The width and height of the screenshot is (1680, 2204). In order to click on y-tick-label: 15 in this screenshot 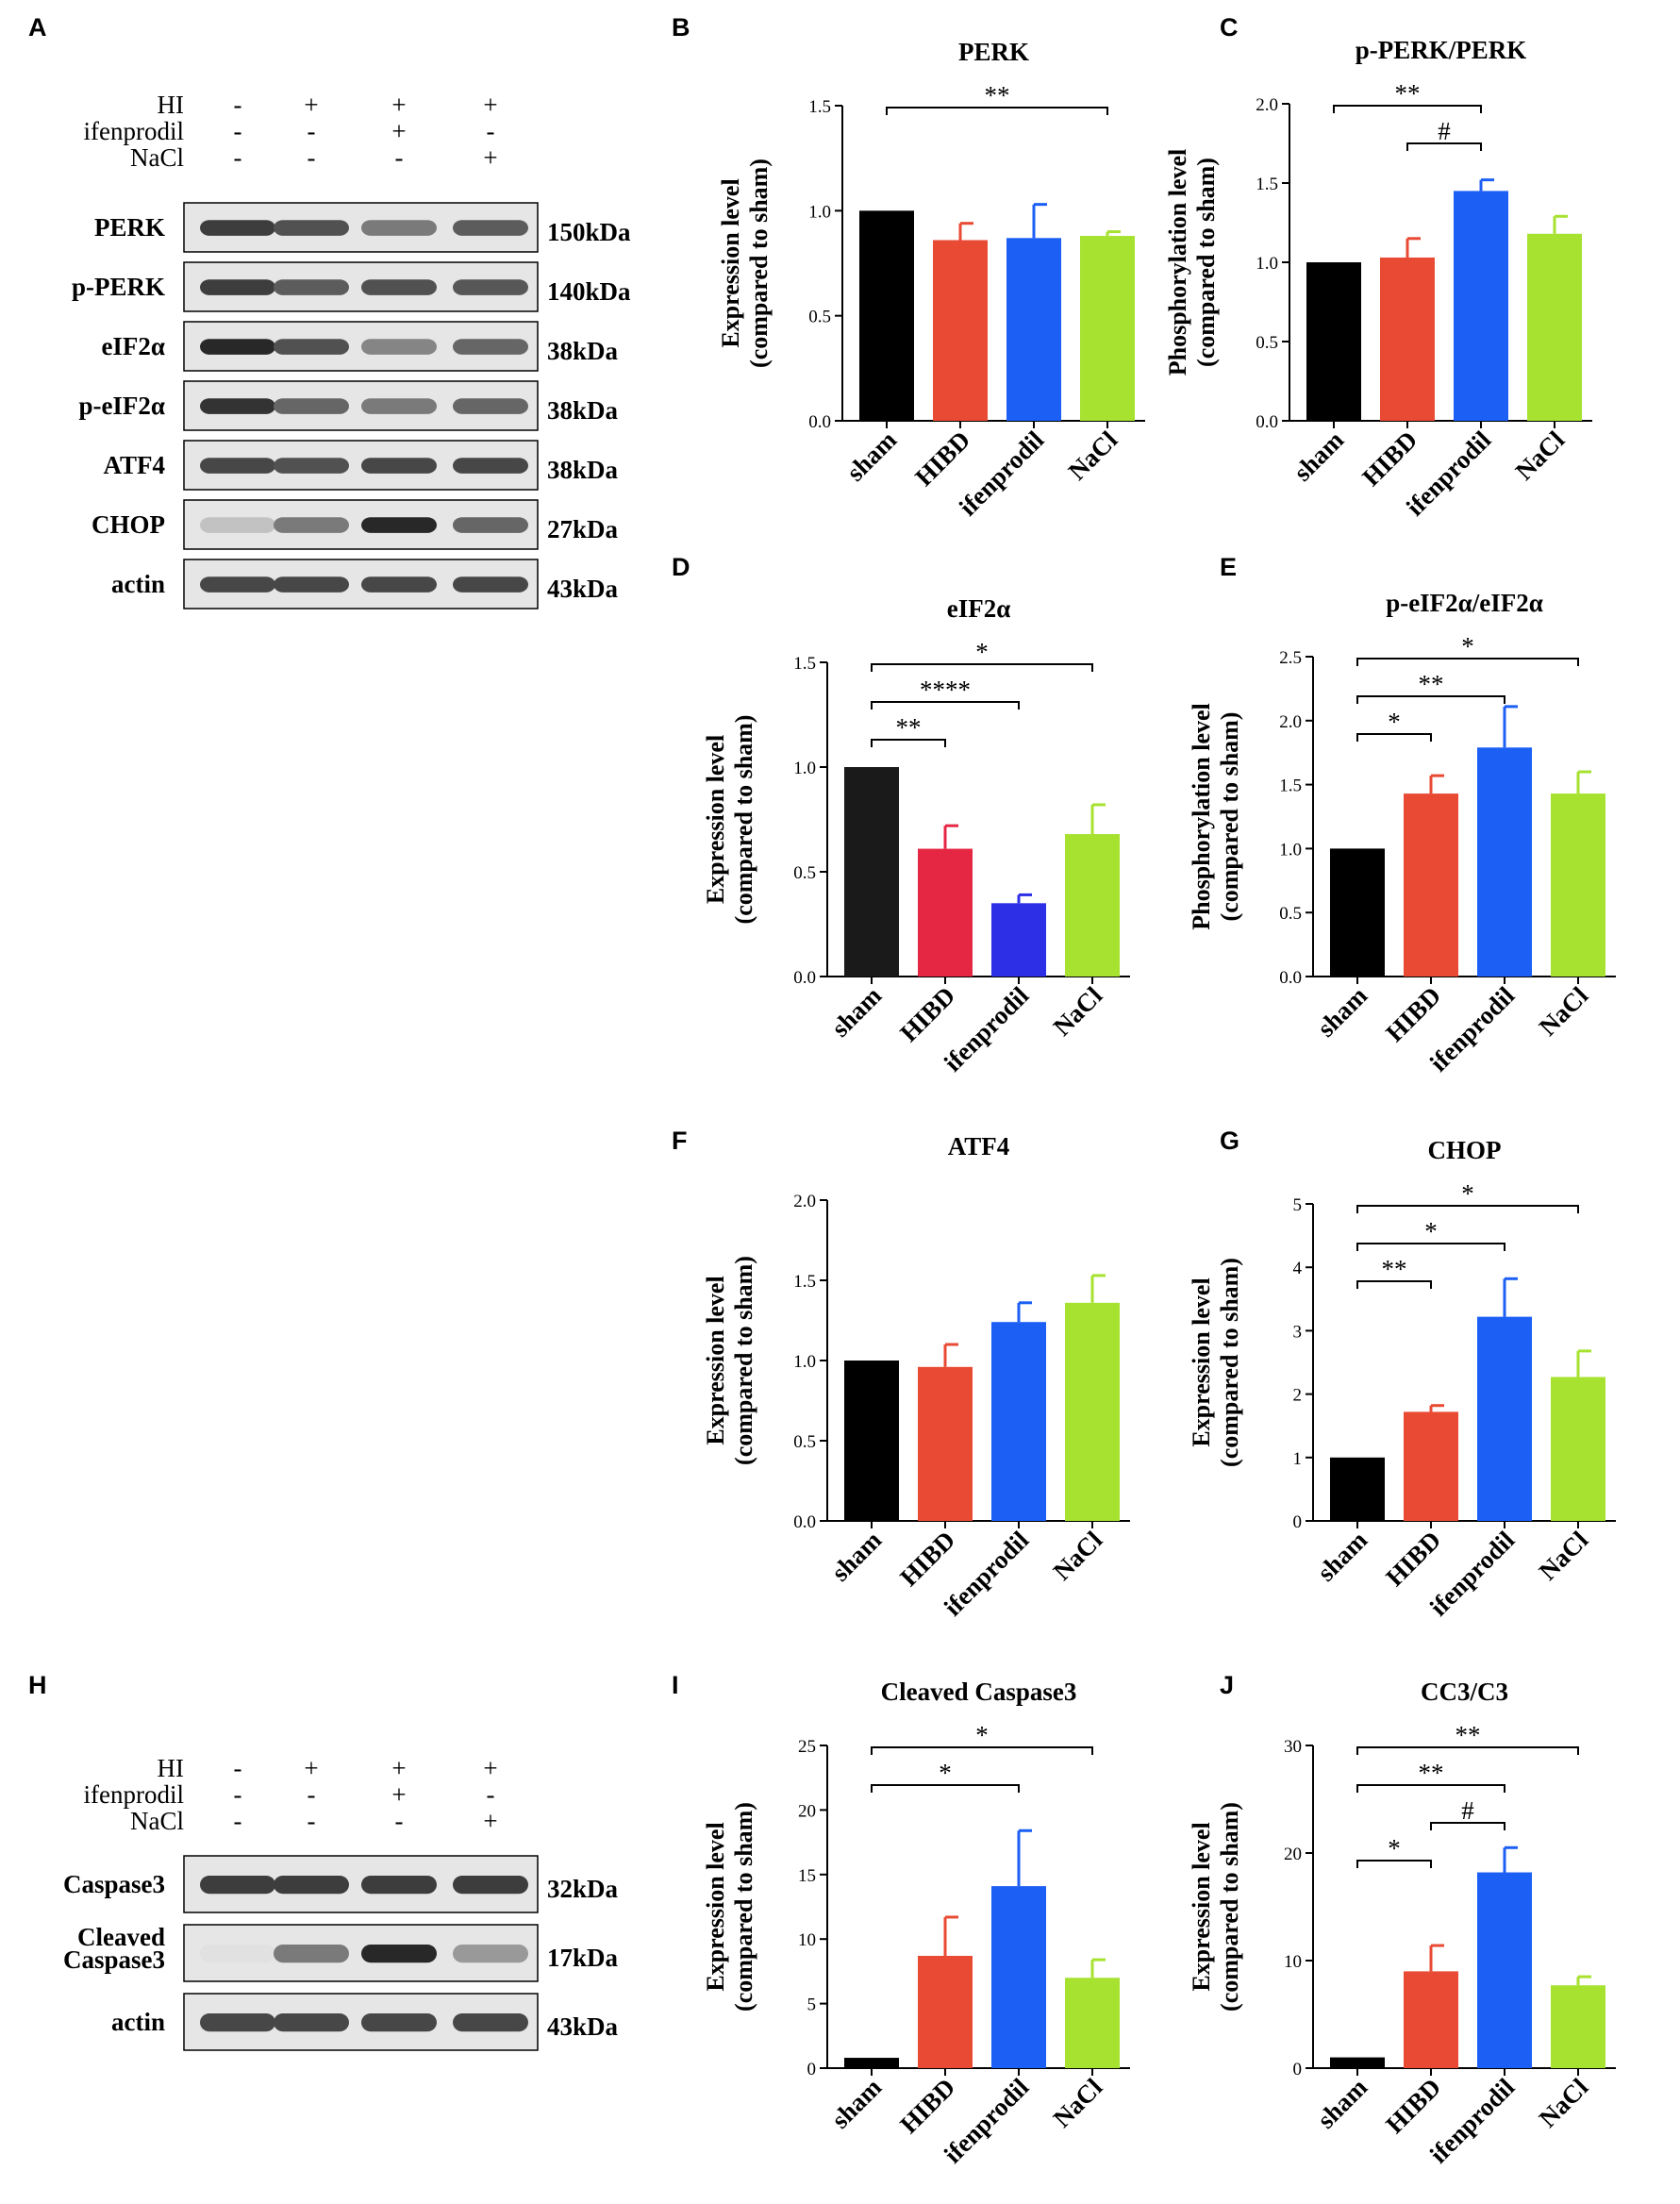, I will do `click(807, 1876)`.